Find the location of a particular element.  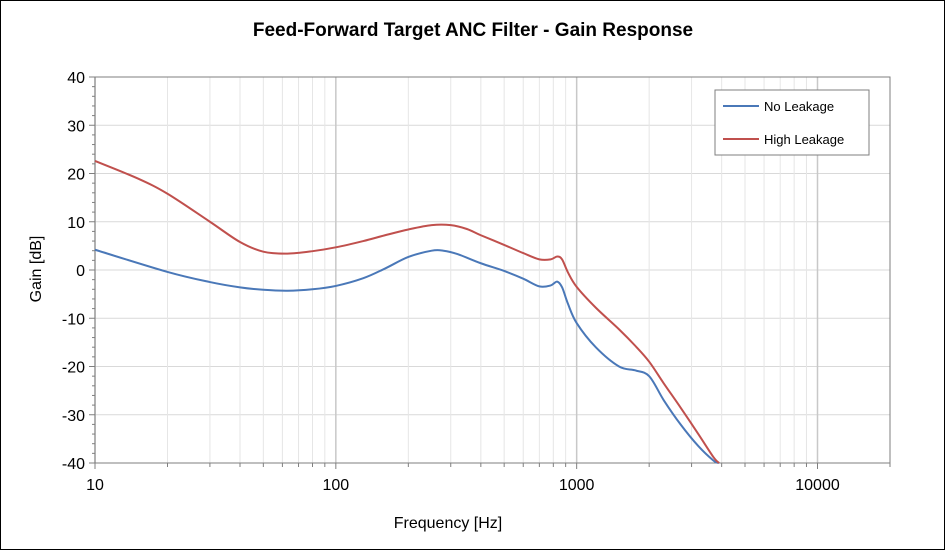

y-tick-label: -40 is located at coordinates (73, 464).